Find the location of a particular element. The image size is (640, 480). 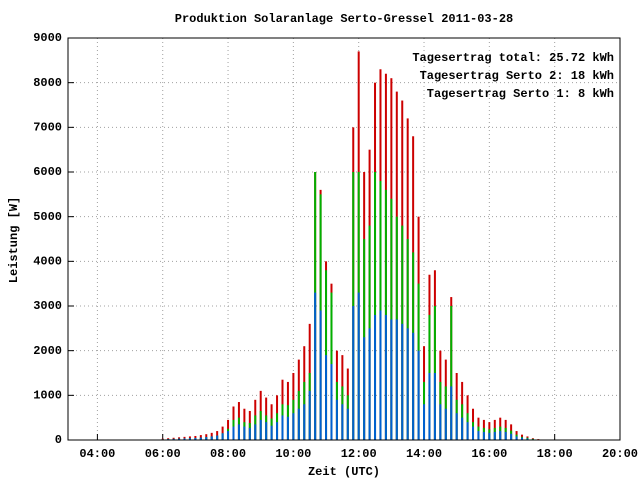

y-tick-label: 9000 is located at coordinates (47, 38).